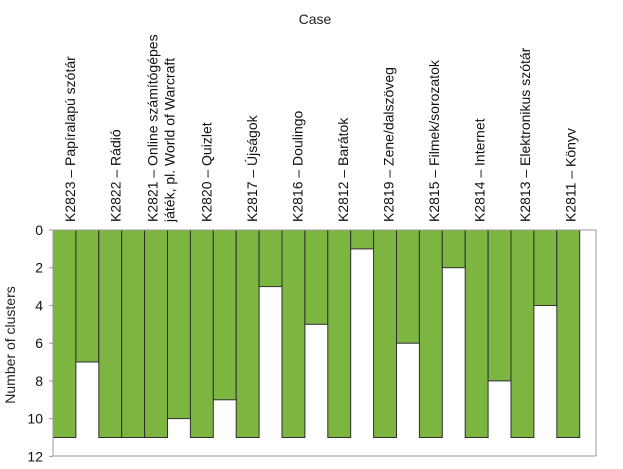 Image resolution: width=623 pixels, height=469 pixels. I want to click on category-label: K2814 – Internet, so click(480, 170).